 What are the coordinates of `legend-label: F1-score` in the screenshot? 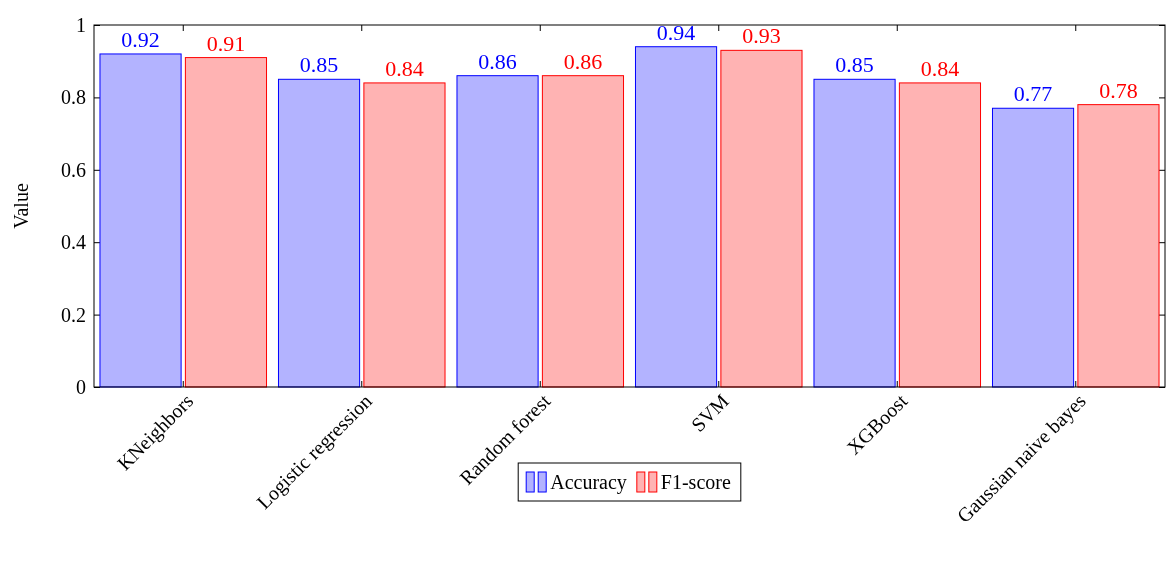 It's located at (695, 482).